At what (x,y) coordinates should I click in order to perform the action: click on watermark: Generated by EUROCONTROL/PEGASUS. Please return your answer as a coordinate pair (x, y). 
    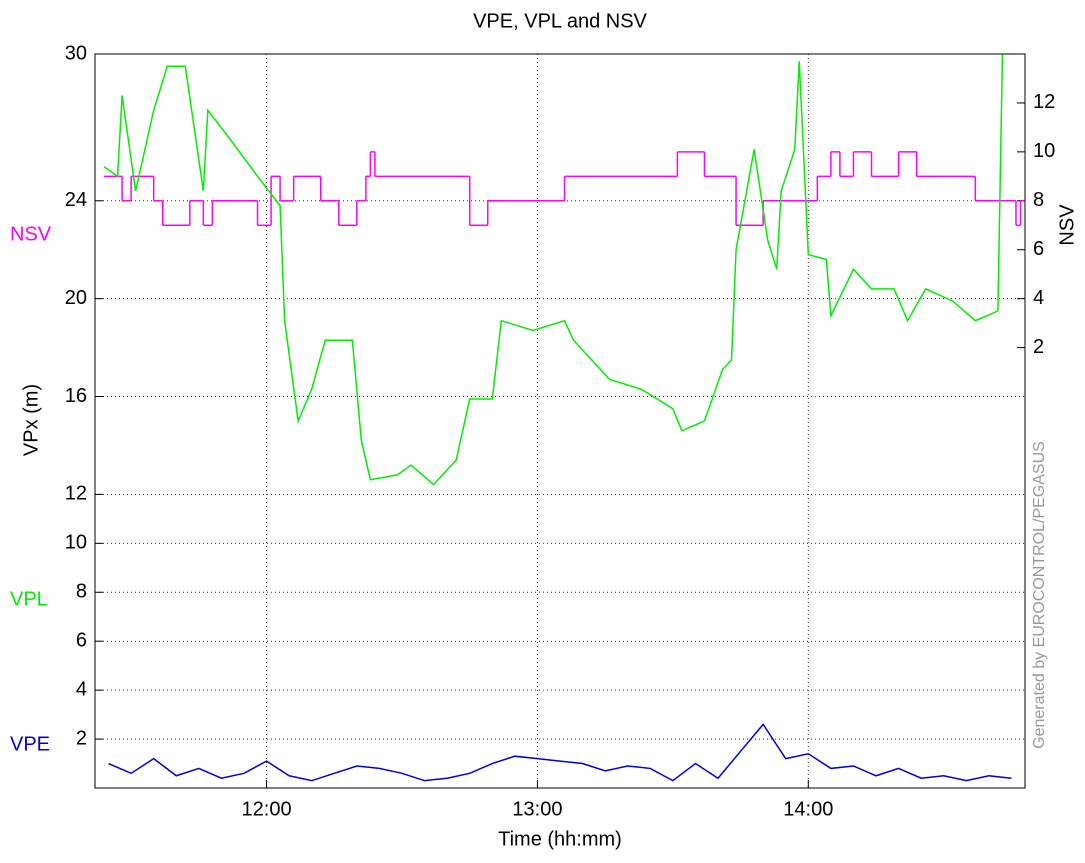
    Looking at the image, I should click on (1039, 595).